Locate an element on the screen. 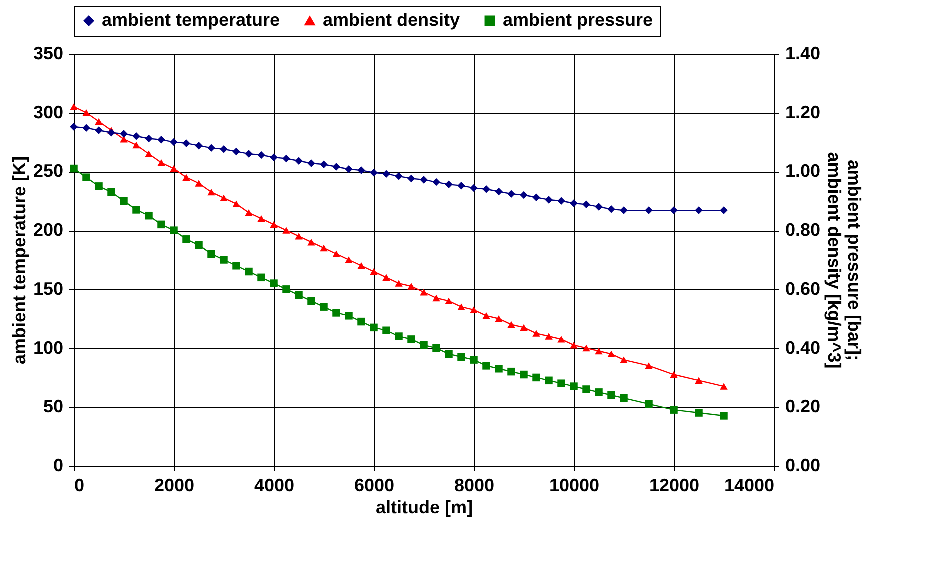 The height and width of the screenshot is (578, 934). y2-tick-label: 0.80 is located at coordinates (803, 230).